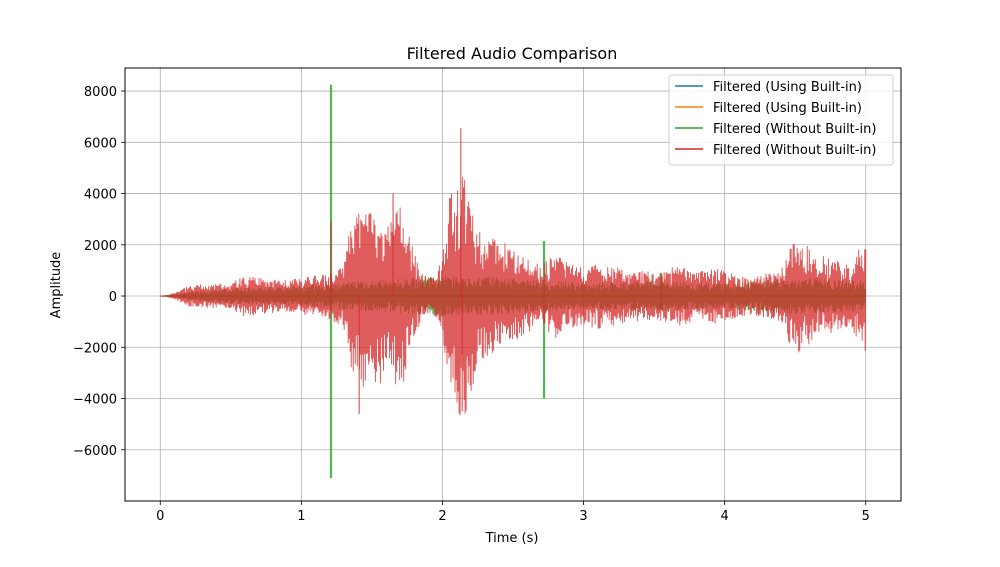  I want to click on y-tick-label: 2000, so click(100, 246).